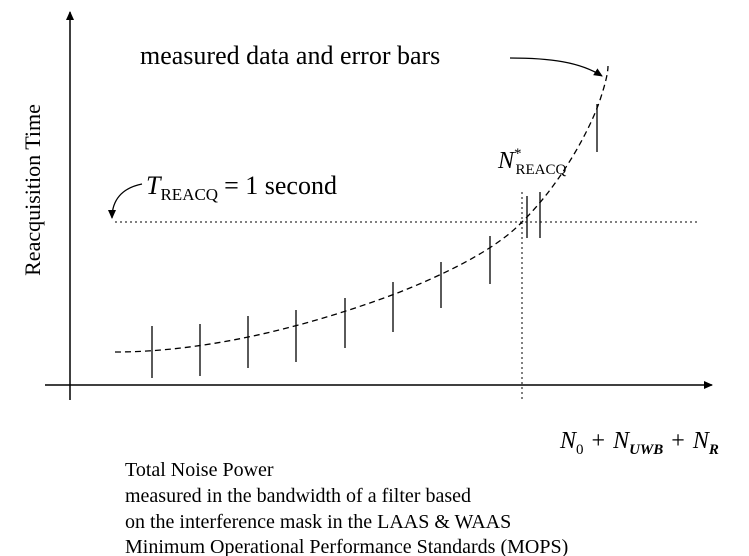 Image resolution: width=749 pixels, height=556 pixels. What do you see at coordinates (518, 154) in the screenshot?
I see `superscript: *` at bounding box center [518, 154].